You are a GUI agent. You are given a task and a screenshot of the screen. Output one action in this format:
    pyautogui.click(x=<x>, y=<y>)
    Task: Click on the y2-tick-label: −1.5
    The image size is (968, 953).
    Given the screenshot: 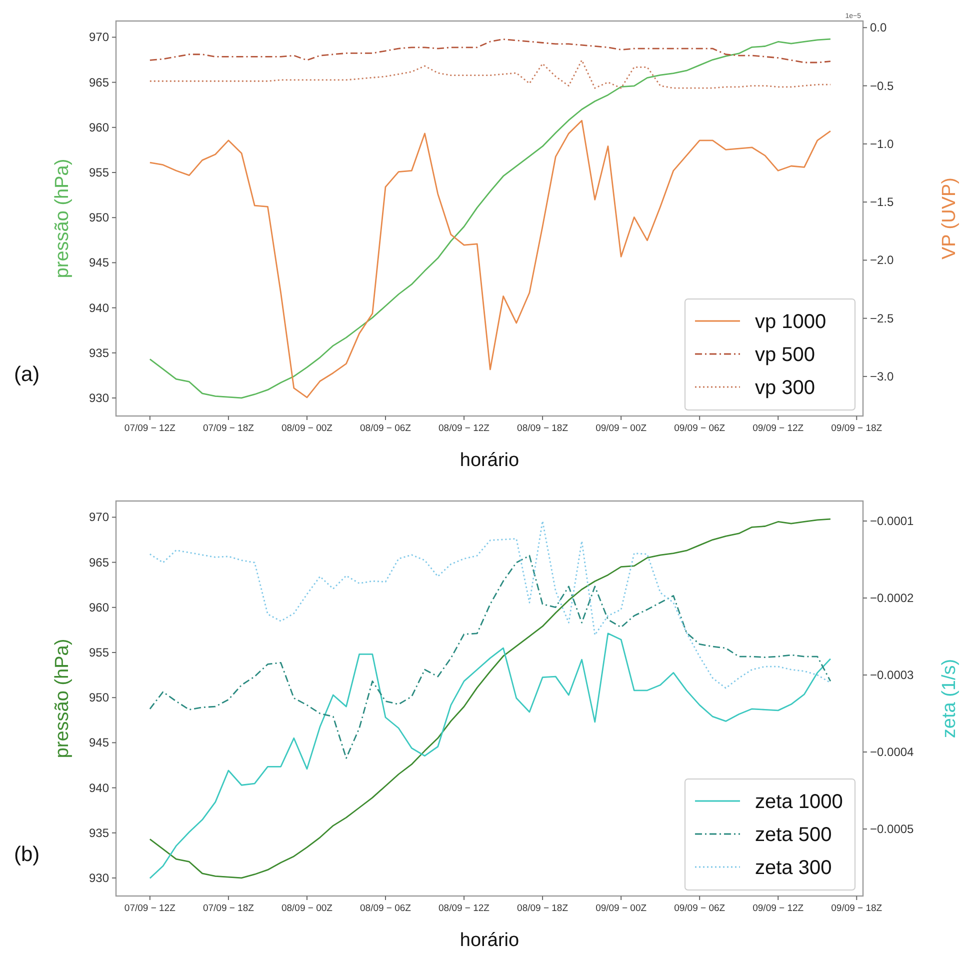 What is the action you would take?
    pyautogui.click(x=882, y=202)
    